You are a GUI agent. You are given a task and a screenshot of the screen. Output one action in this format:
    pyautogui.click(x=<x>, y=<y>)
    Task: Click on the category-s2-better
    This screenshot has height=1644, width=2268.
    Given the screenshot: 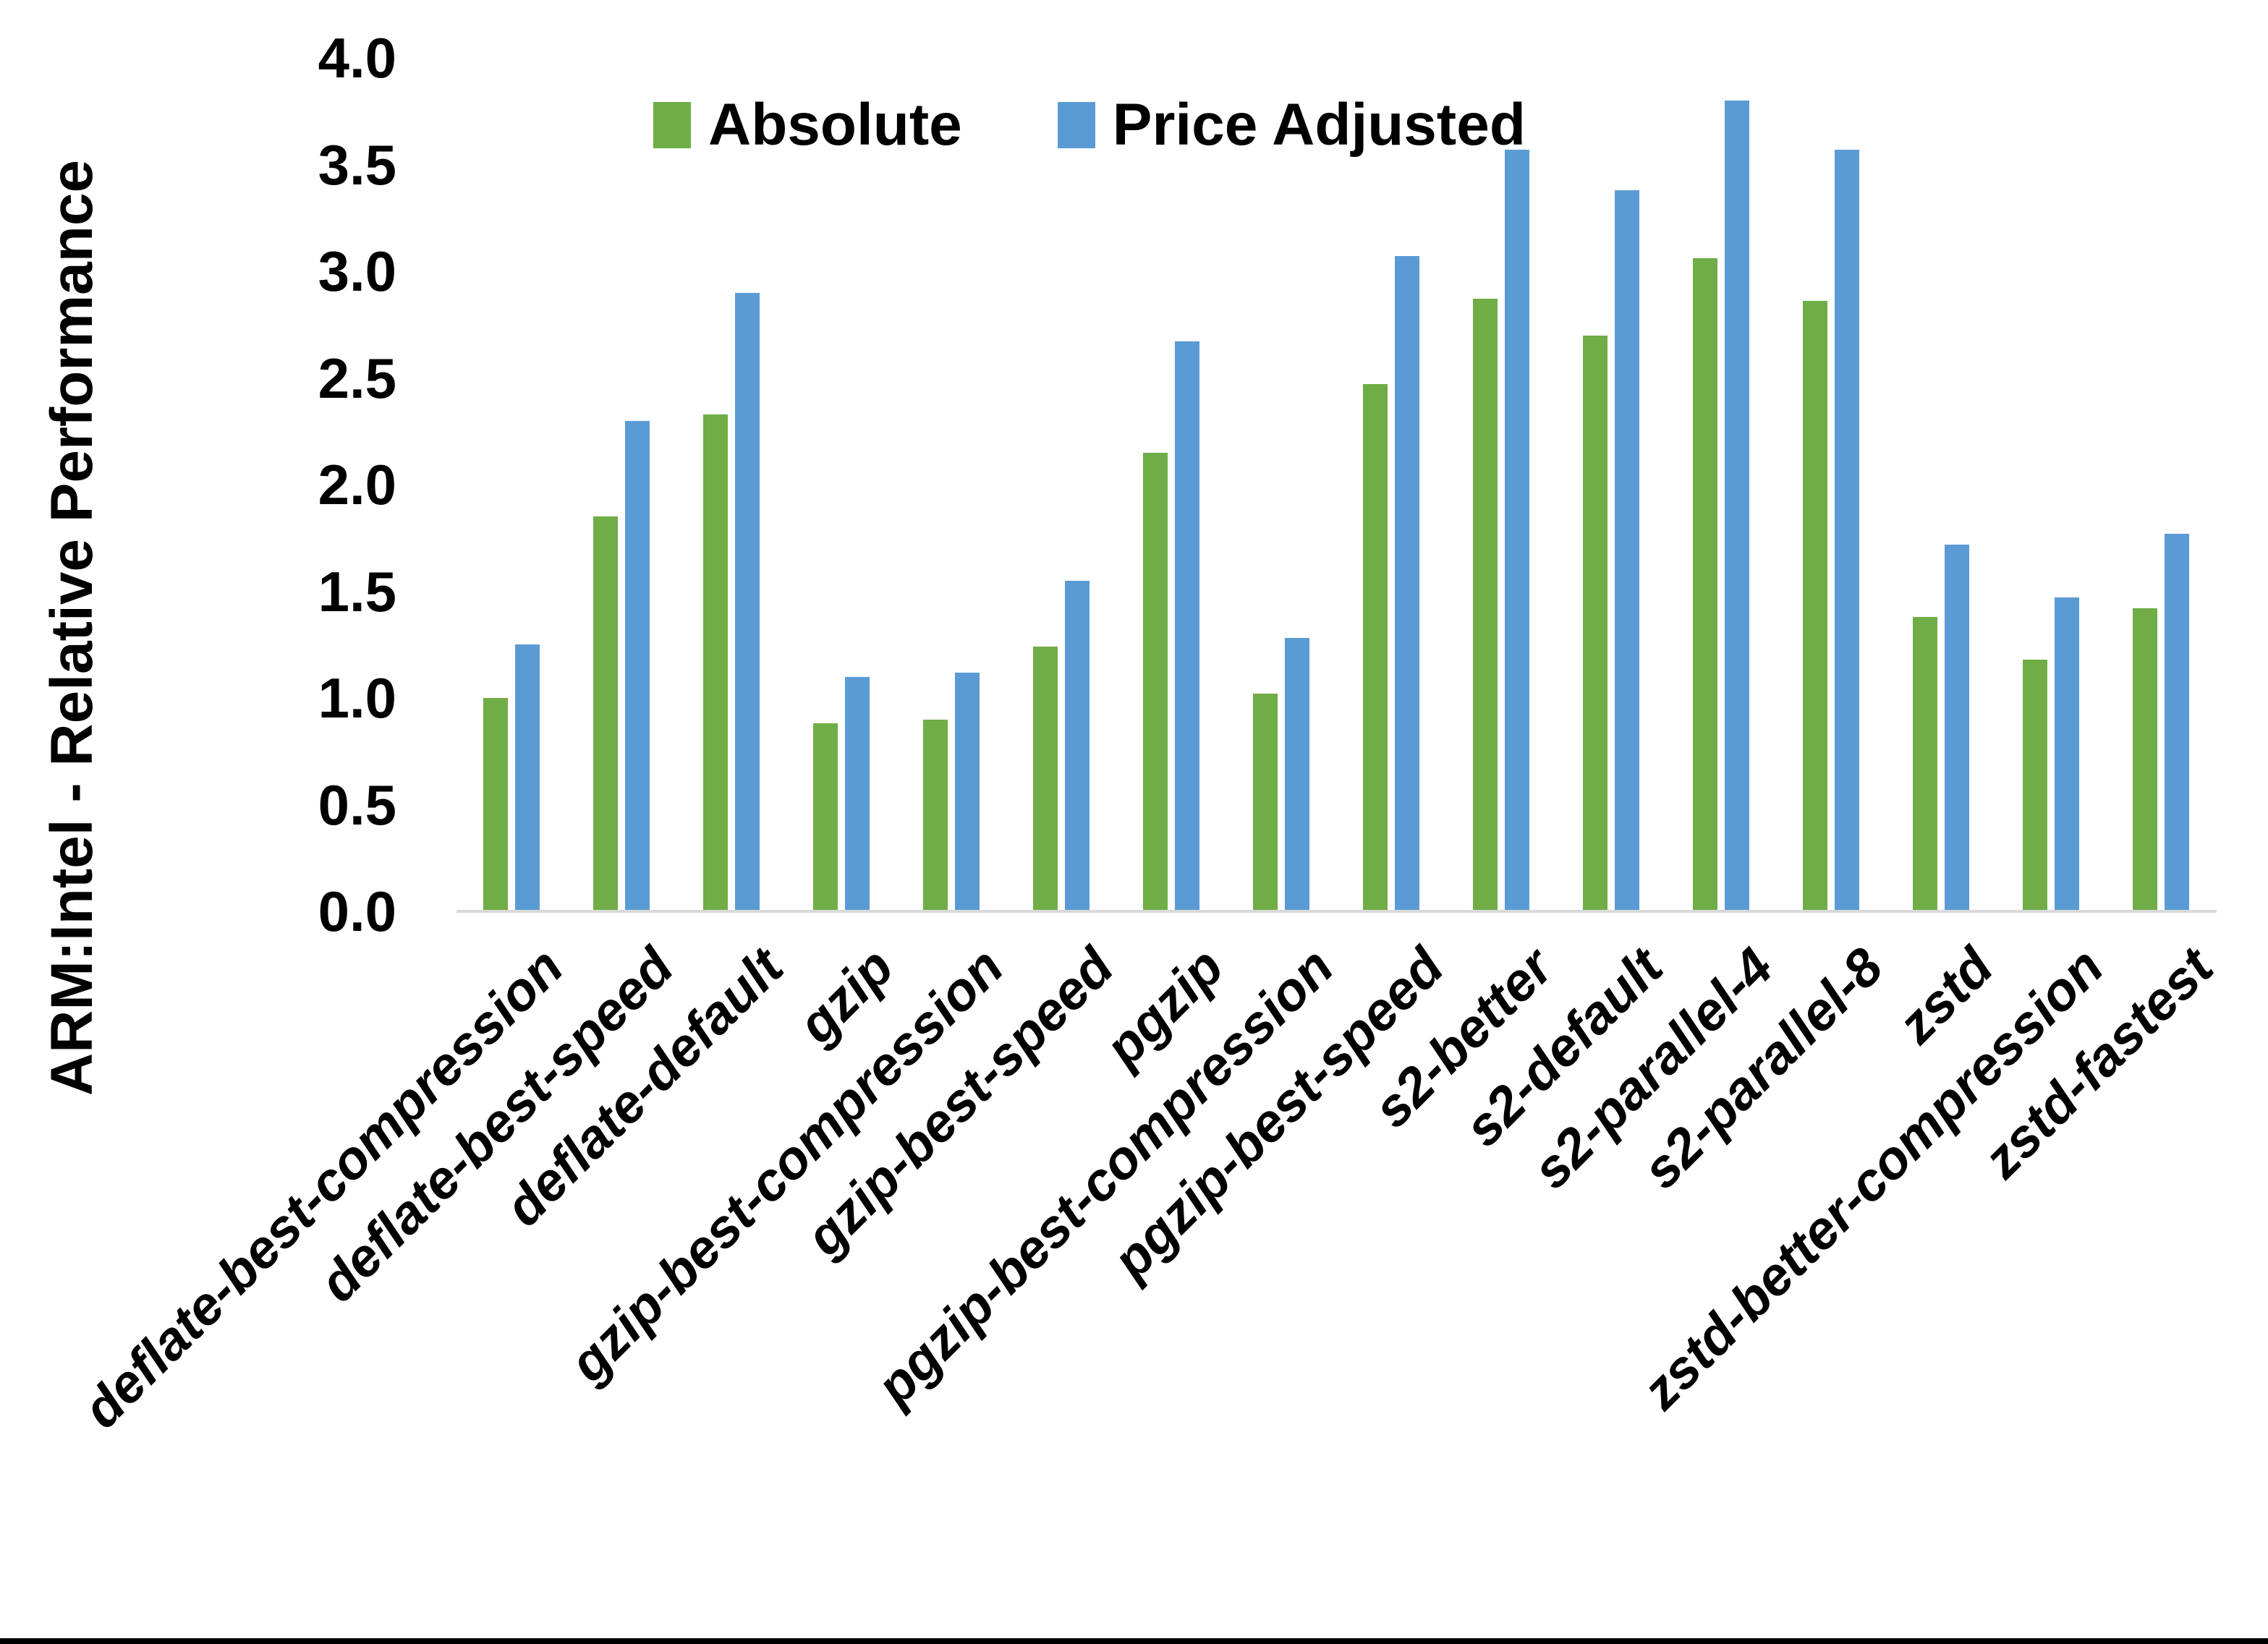 What is the action you would take?
    pyautogui.click(x=1501, y=484)
    